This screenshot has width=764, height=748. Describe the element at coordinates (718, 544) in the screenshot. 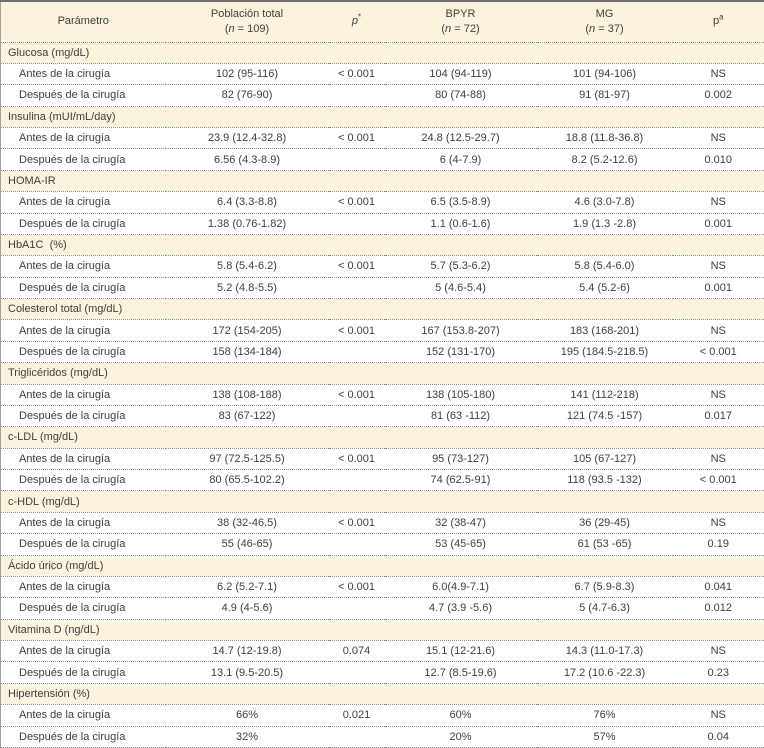

I see `p-value-cell: 0.19` at that location.